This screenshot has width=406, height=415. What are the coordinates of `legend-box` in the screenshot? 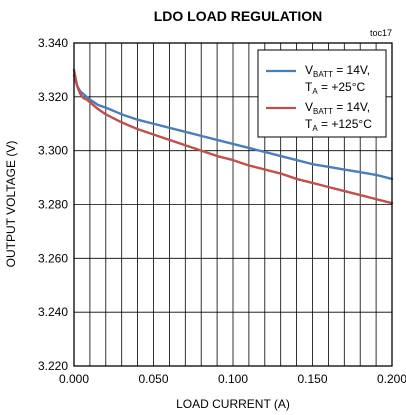 It's located at (322, 93).